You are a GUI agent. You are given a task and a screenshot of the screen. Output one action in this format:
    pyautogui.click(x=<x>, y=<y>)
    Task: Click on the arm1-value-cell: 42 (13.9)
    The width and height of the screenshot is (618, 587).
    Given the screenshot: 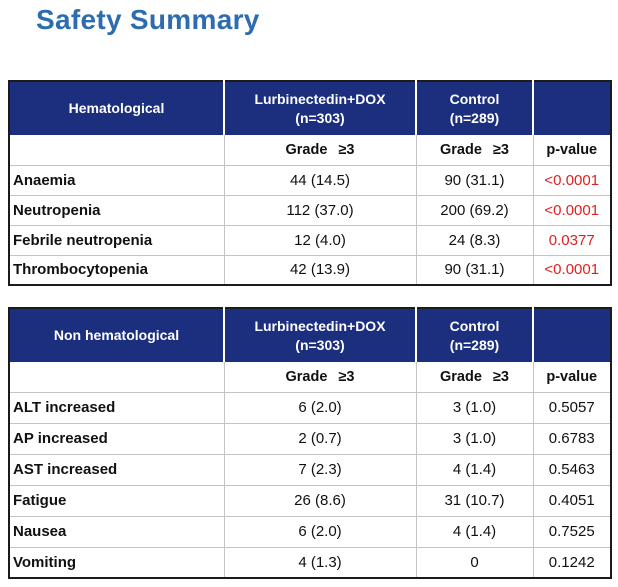 What is the action you would take?
    pyautogui.click(x=319, y=270)
    